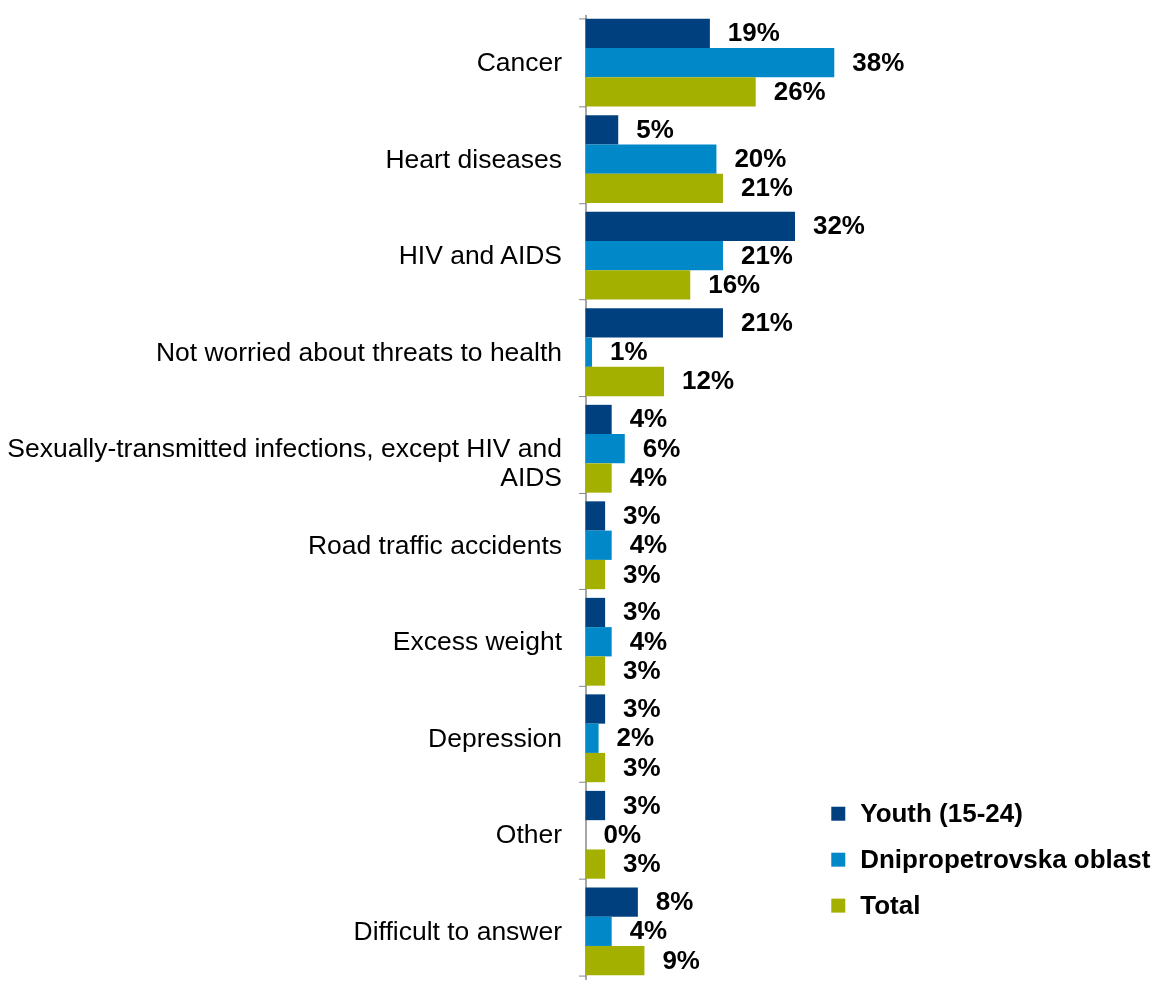  Describe the element at coordinates (477, 641) in the screenshot. I see `y-tick-label: Excess weight` at that location.